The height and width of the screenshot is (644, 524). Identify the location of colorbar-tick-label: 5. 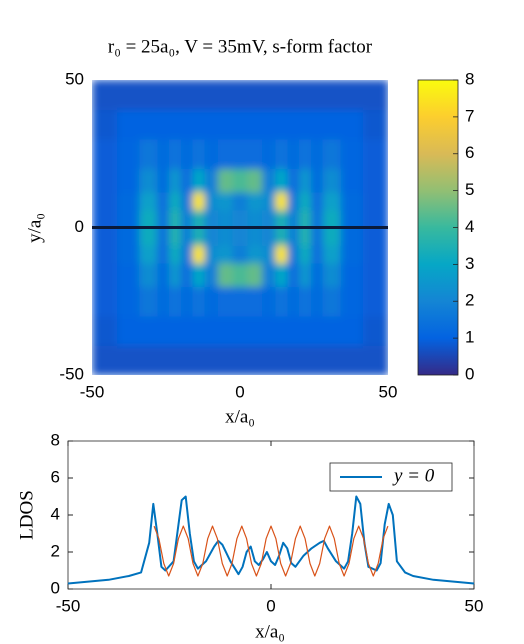
(469, 189).